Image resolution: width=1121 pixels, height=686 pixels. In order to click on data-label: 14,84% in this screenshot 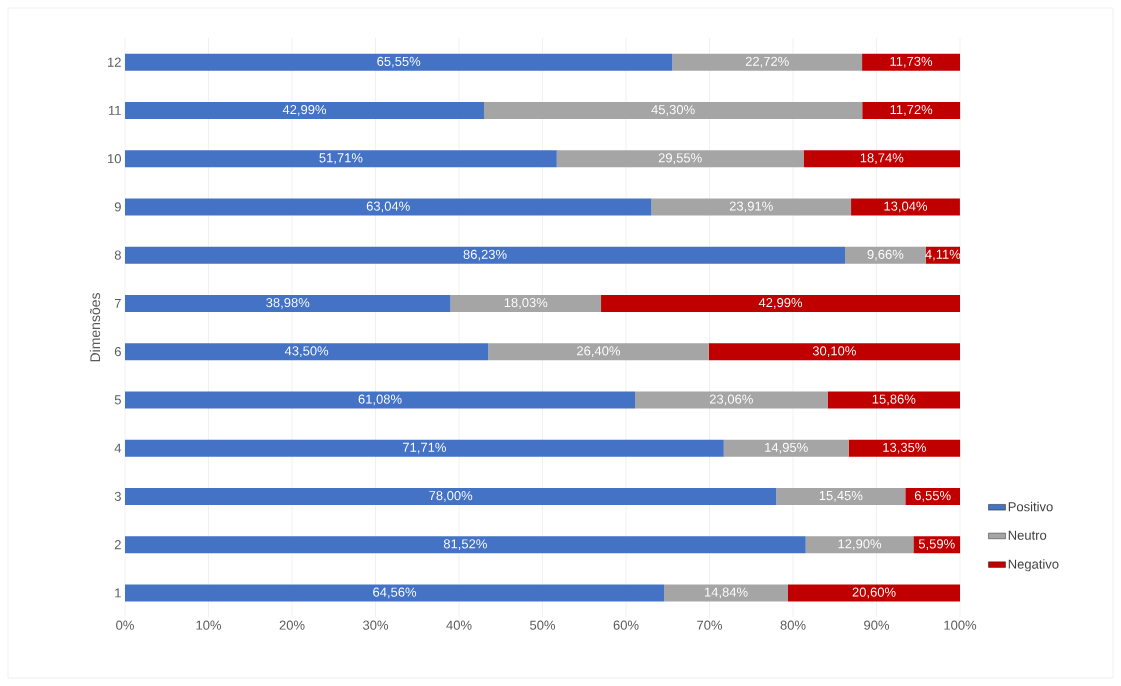, I will do `click(726, 593)`.